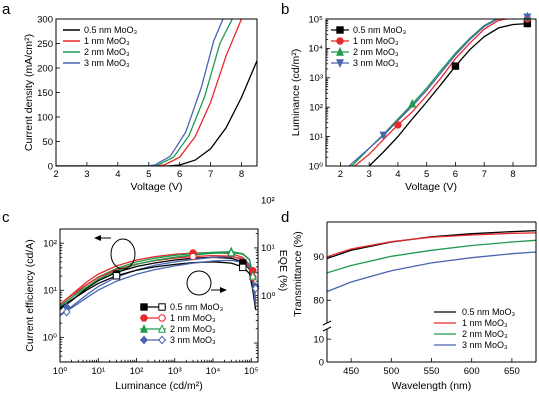 Image resolution: width=539 pixels, height=404 pixels. I want to click on panel-d-legend-label-1: 1 nm MoO₃, so click(485, 323).